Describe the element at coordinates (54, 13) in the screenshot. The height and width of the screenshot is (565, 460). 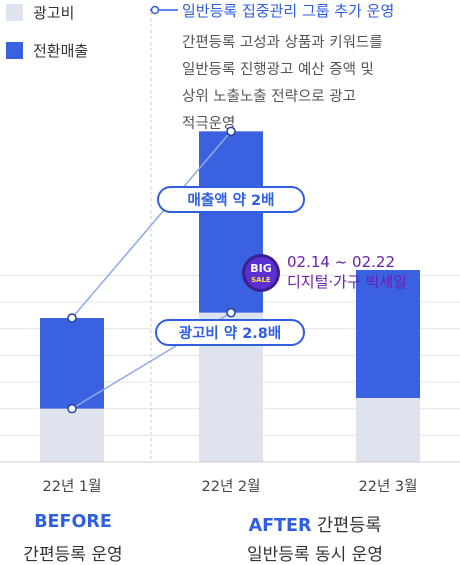
I see `legend-label-ad-cost: 광고비` at that location.